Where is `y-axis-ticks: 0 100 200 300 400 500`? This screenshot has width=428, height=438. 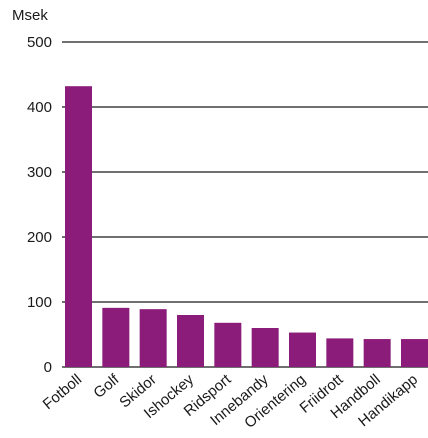 y-axis-ticks: 0 100 200 300 400 500 is located at coordinates (39, 205).